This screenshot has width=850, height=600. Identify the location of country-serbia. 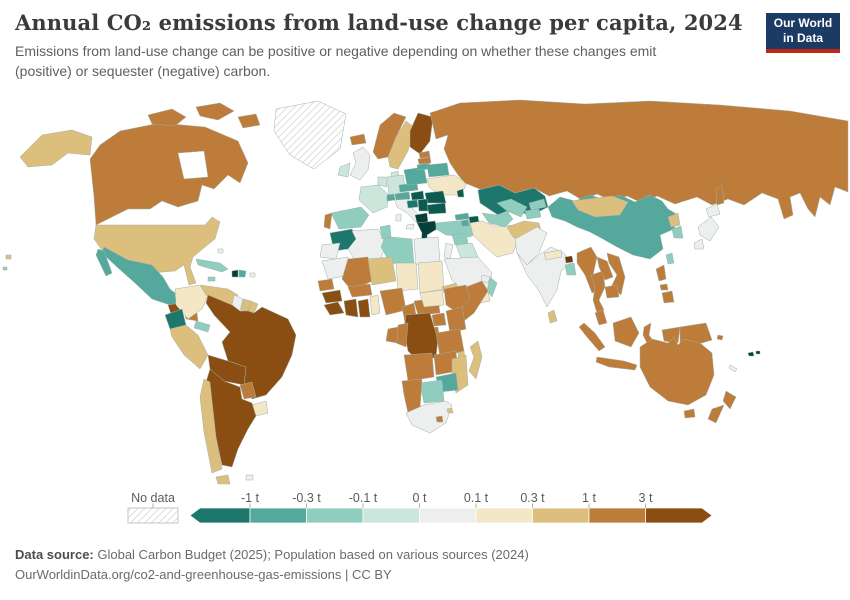
(423, 205).